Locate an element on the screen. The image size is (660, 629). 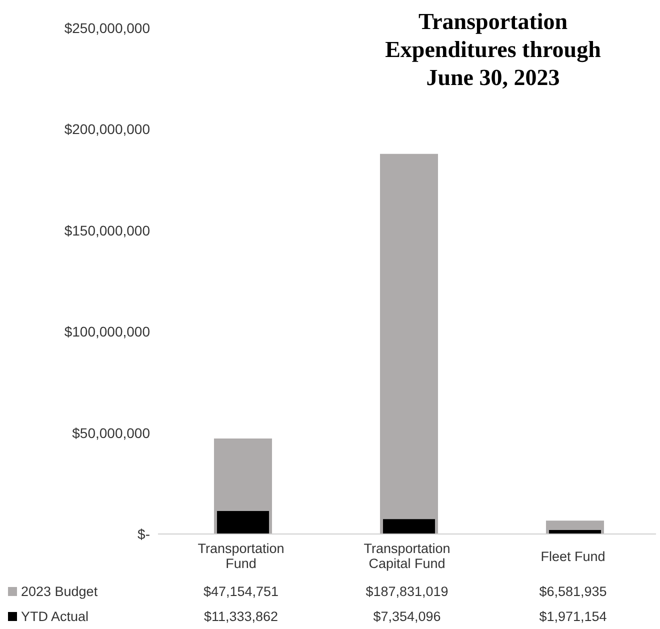
data-label: $6,581,935 is located at coordinates (573, 591).